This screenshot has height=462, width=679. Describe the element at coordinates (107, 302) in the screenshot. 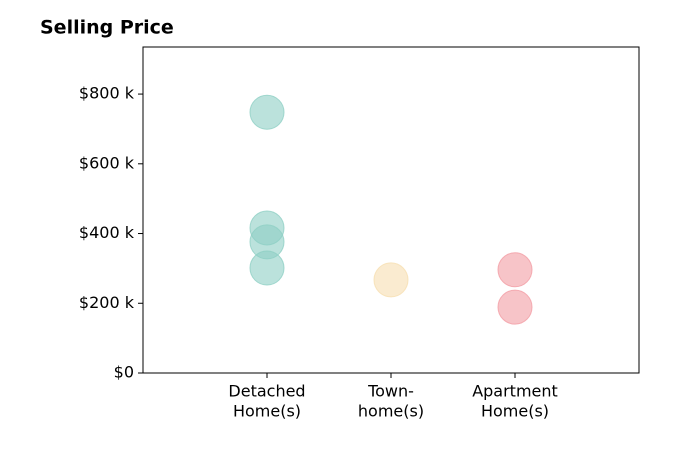

I see `y-tick-label: $200 k` at that location.